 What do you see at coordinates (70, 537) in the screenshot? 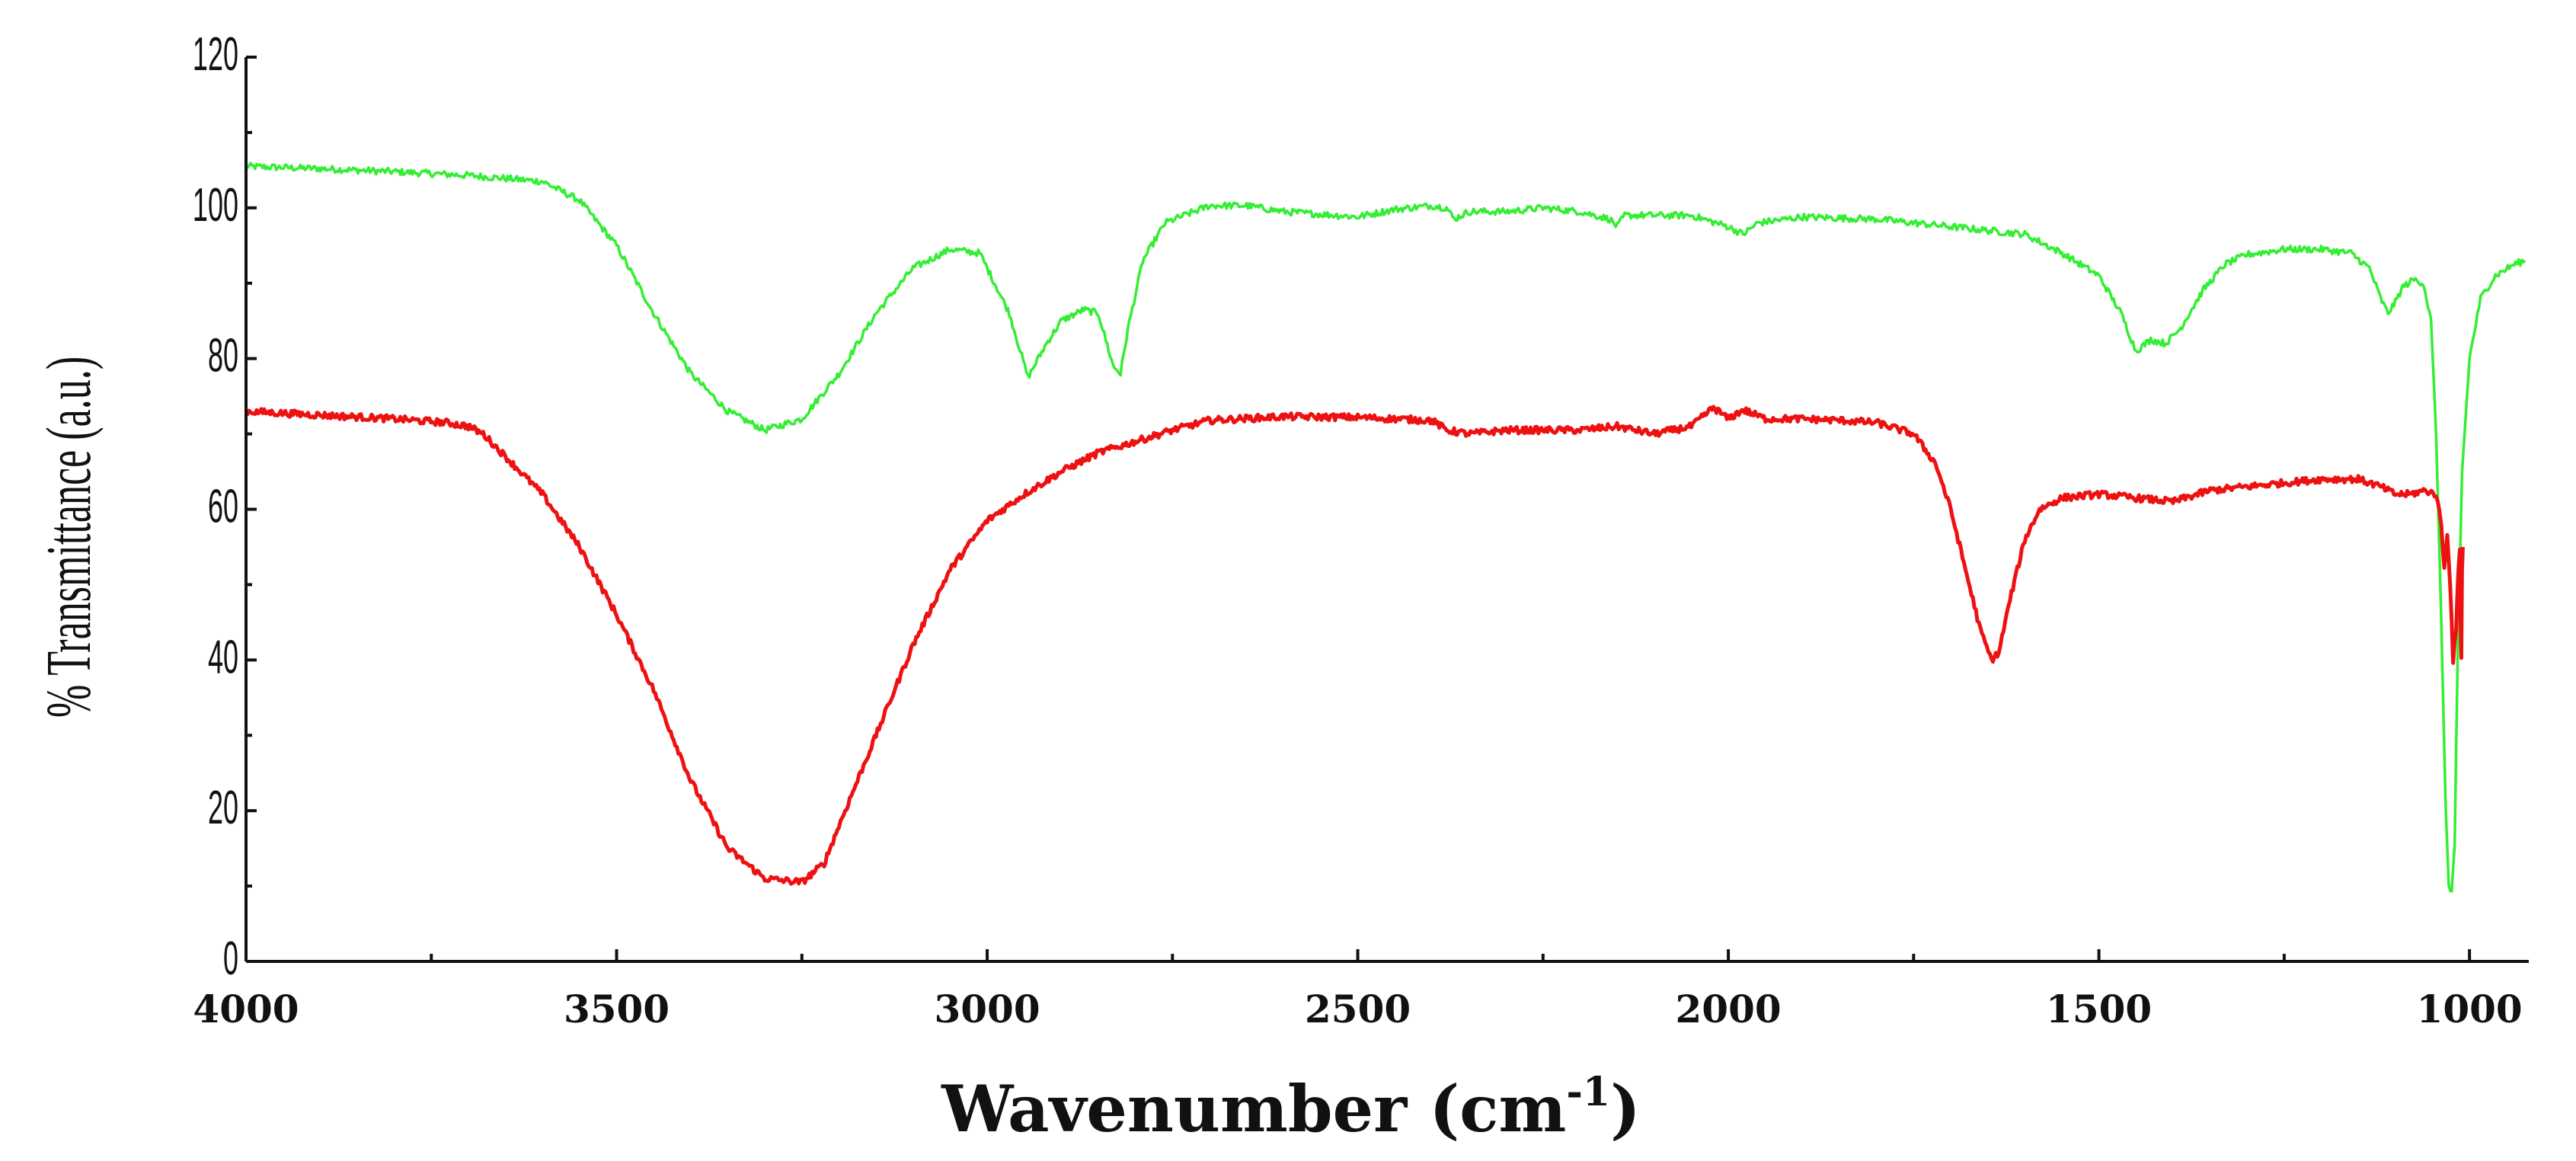
I see `y-axis-label: % Transmittance (a.u.)` at bounding box center [70, 537].